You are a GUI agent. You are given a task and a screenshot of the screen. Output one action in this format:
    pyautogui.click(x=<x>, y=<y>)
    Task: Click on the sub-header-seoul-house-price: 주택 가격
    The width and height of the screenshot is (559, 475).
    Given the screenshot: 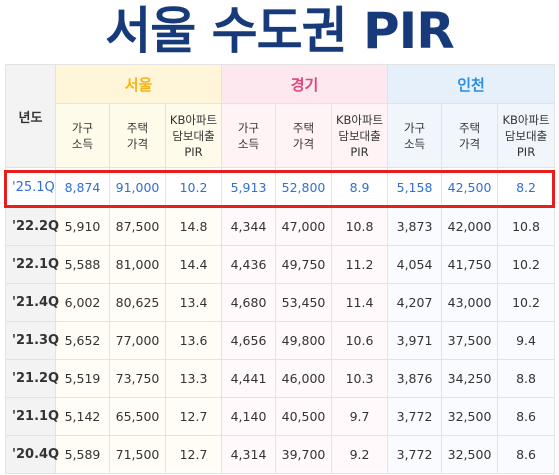 What is the action you would take?
    pyautogui.click(x=137, y=135)
    